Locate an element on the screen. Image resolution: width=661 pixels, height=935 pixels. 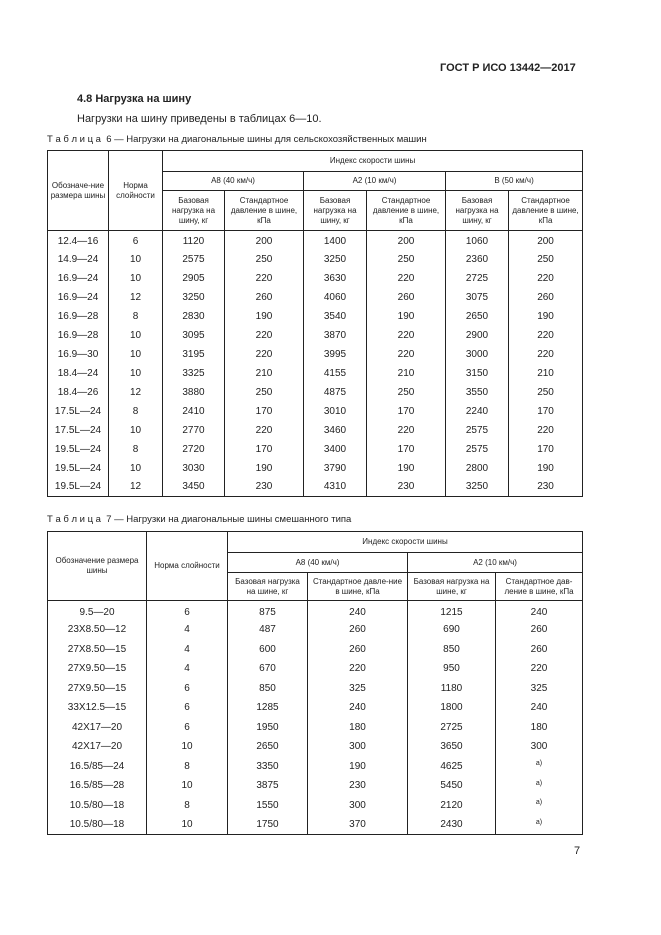
table-cell: 2240 is located at coordinates (477, 411).